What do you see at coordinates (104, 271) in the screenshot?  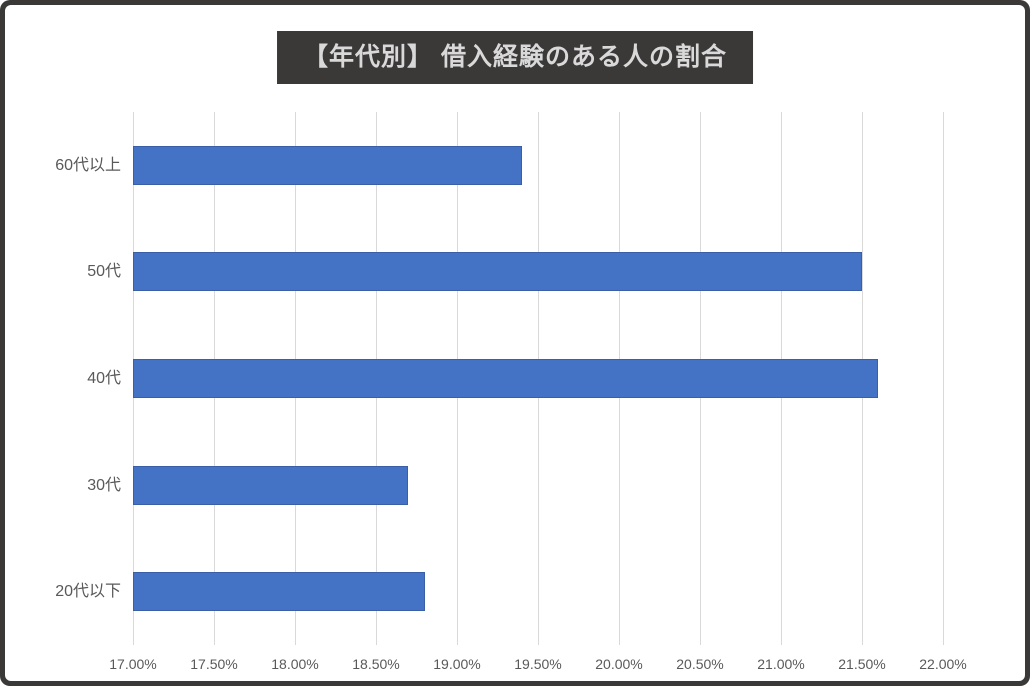 I see `category-label: 50代` at bounding box center [104, 271].